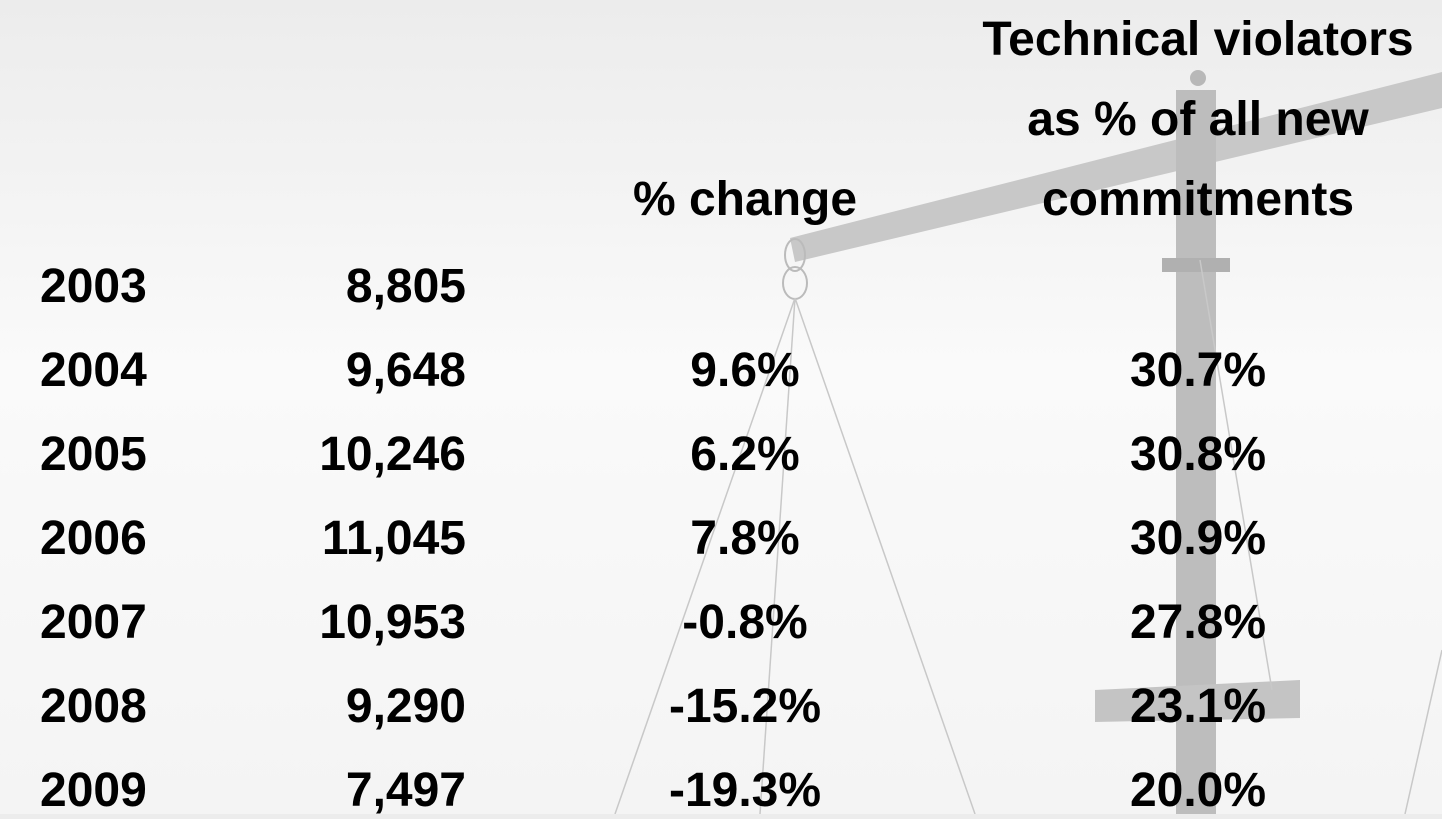 The height and width of the screenshot is (819, 1442). I want to click on share-cell: 30.9%, so click(1198, 538).